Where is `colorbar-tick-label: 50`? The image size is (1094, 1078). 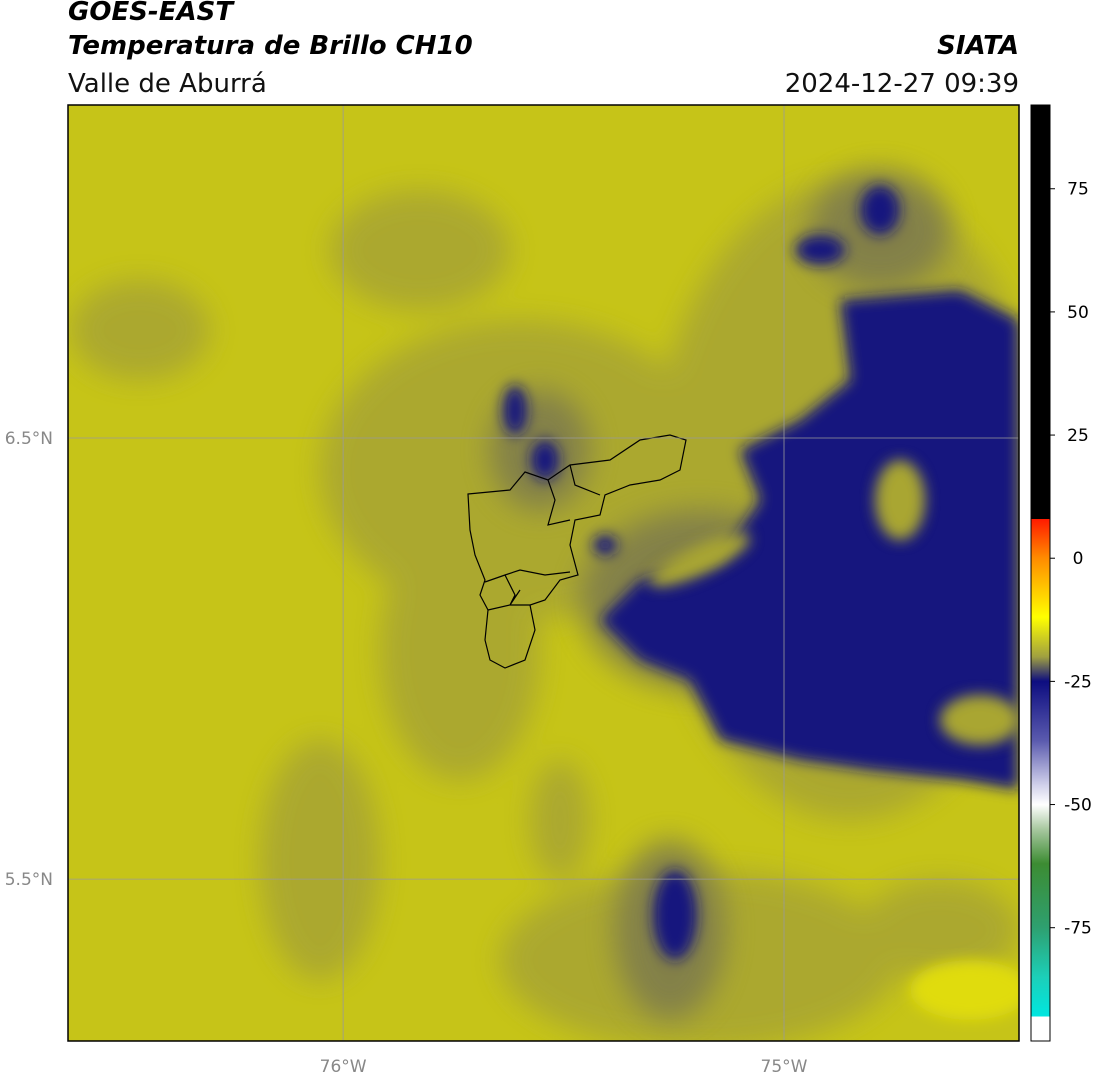 colorbar-tick-label: 50 is located at coordinates (1078, 313).